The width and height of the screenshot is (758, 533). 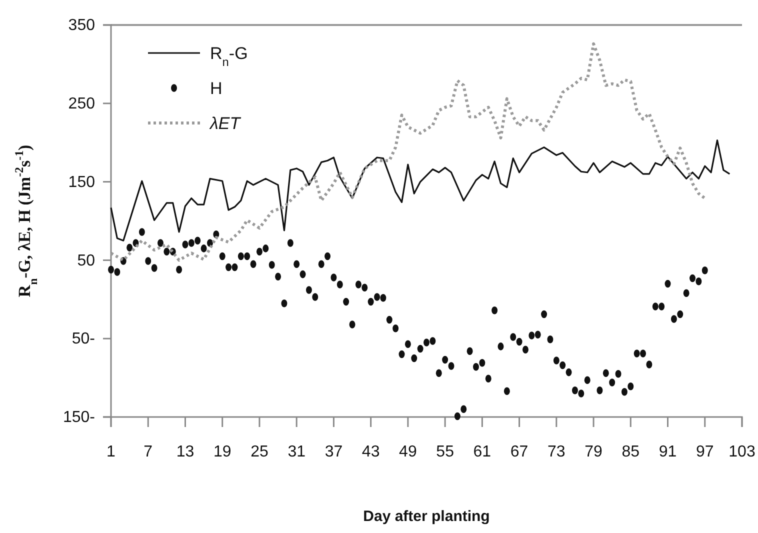 What do you see at coordinates (82, 104) in the screenshot?
I see `y-tick-label: 250` at bounding box center [82, 104].